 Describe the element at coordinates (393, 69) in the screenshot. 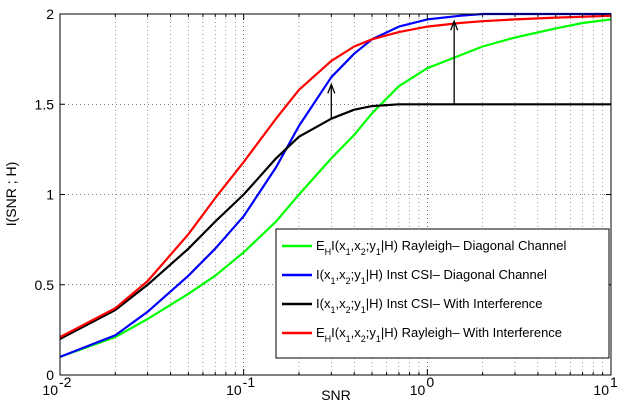

I see `annotations` at that location.